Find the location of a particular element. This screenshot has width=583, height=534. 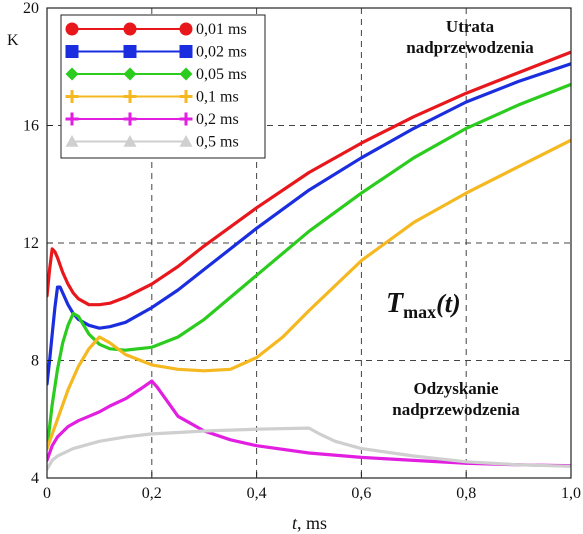

x-axis-label-variable: t is located at coordinates (295, 523).